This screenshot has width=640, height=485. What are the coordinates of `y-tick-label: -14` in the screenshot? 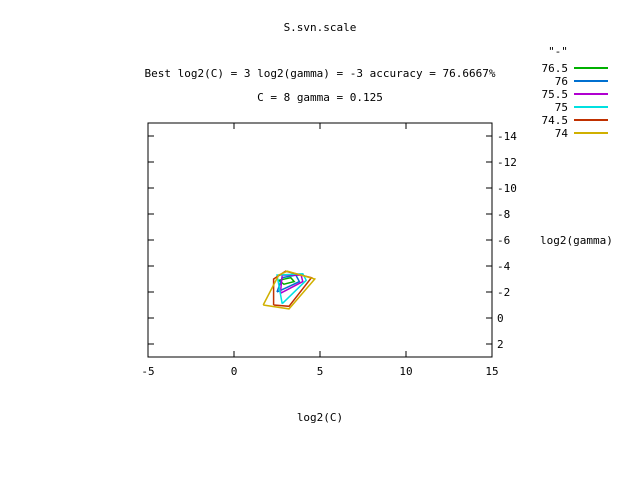 It's located at (507, 136).